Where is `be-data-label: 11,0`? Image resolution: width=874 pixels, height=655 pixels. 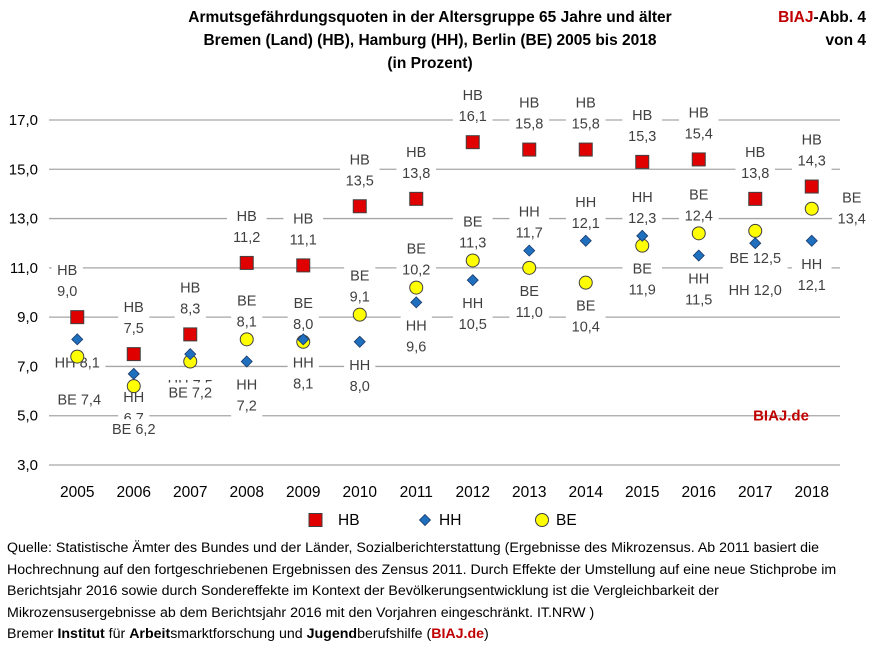 be-data-label: 11,0 is located at coordinates (529, 313).